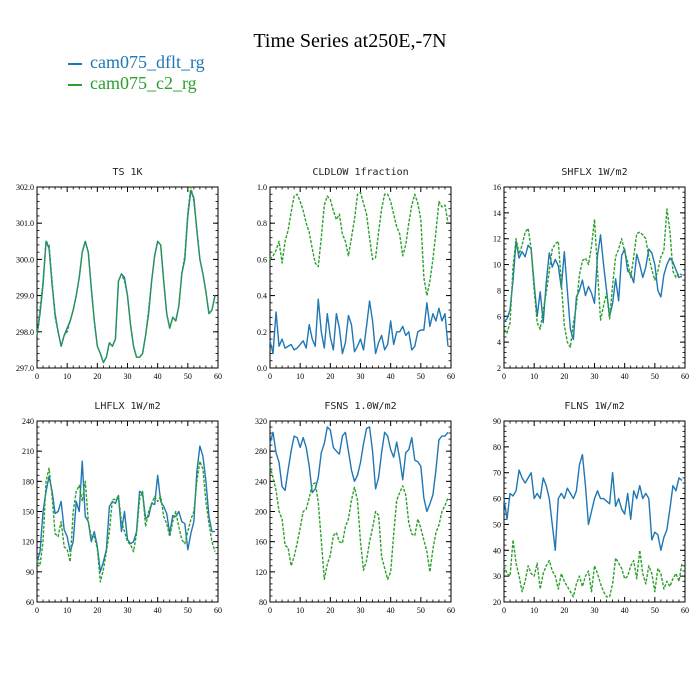 The width and height of the screenshot is (700, 700). What do you see at coordinates (28, 481) in the screenshot?
I see `y-tick-label: 180` at bounding box center [28, 481].